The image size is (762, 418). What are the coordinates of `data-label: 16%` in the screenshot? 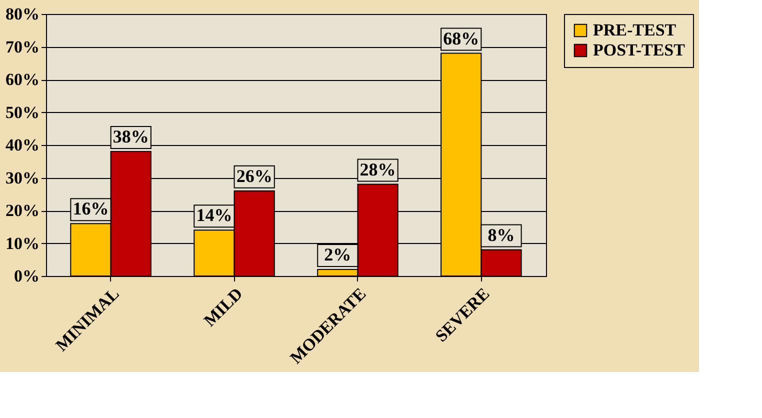 It's located at (90, 208).